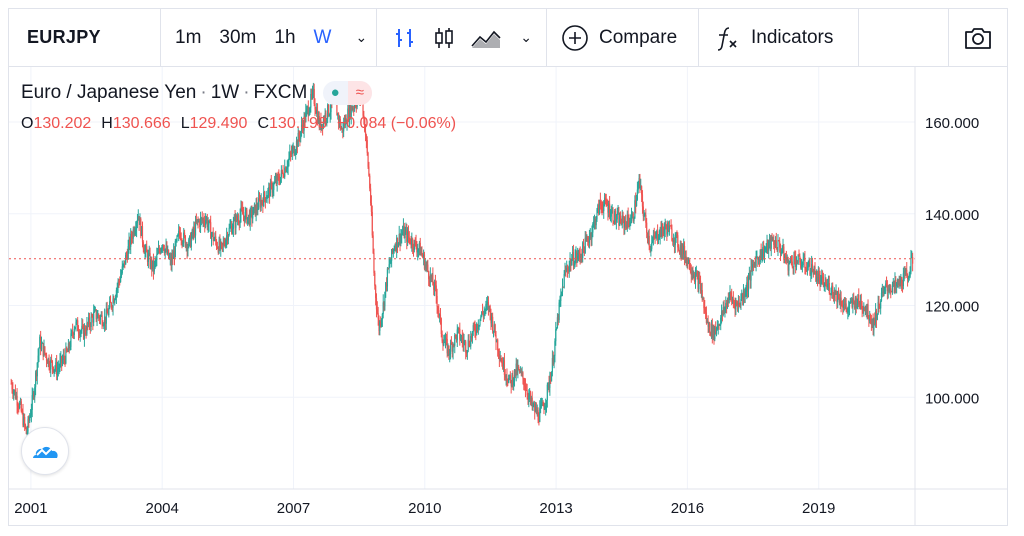 The height and width of the screenshot is (536, 1024). Describe the element at coordinates (424, 508) in the screenshot. I see `time-scale: 2001 2004 2007 2010 2013 2016 2019` at that location.